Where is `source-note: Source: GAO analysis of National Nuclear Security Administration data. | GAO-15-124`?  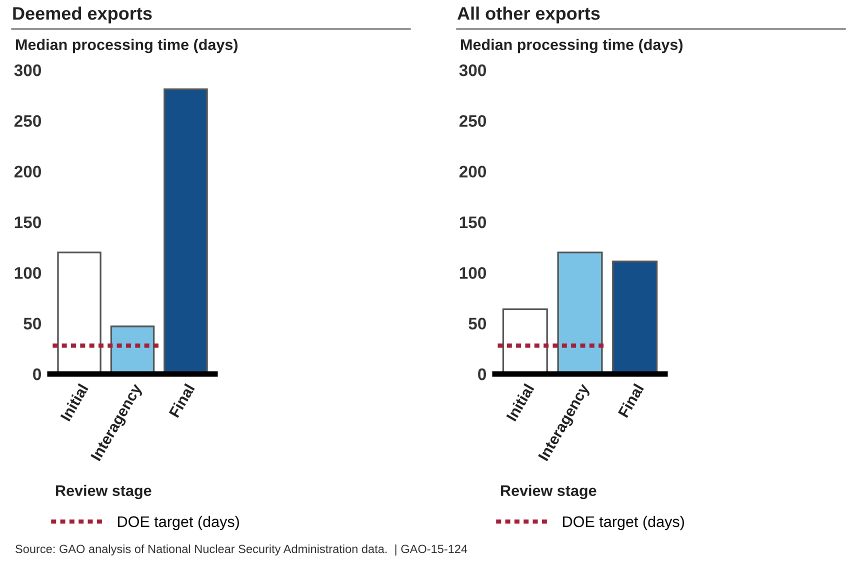 source-note: Source: GAO analysis of National Nuclear Security Administration data. | GAO-15-124 is located at coordinates (242, 550).